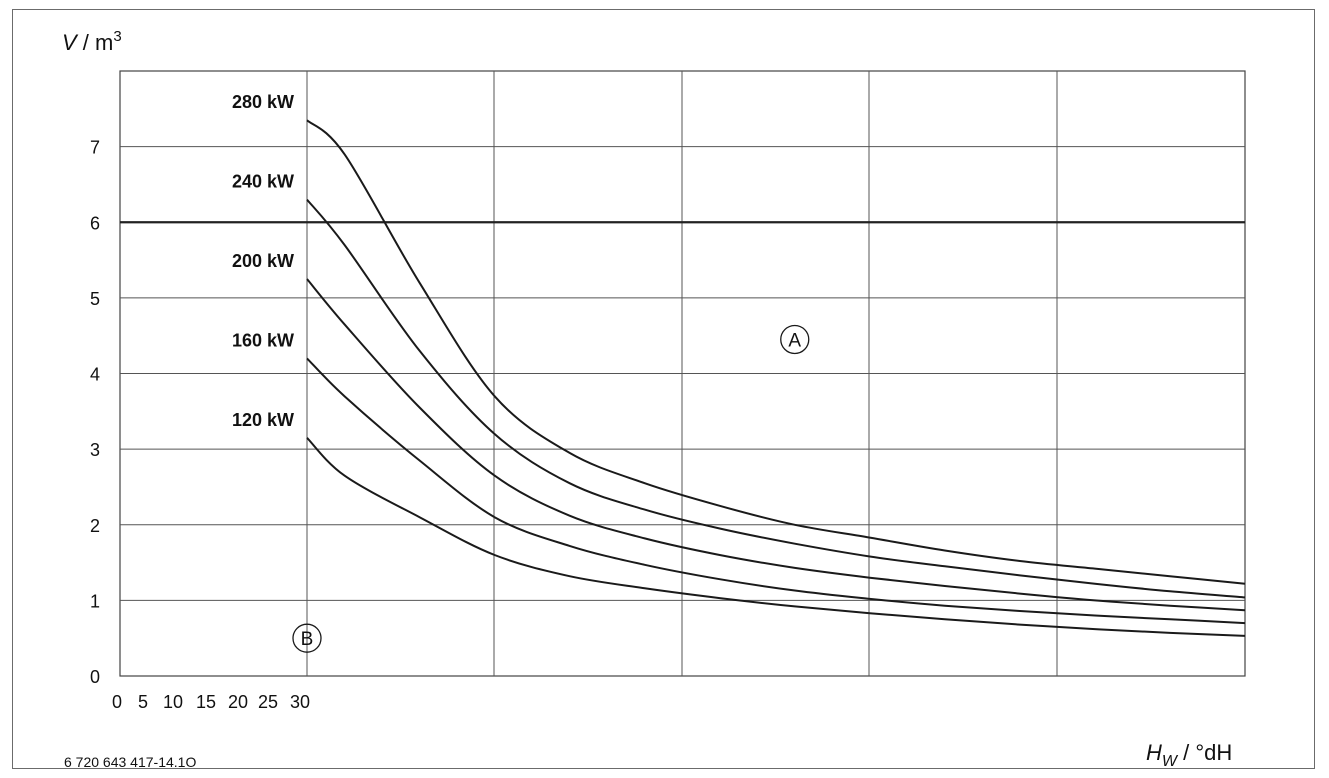 The width and height of the screenshot is (1329, 778). What do you see at coordinates (95, 677) in the screenshot?
I see `y-tick-label: 0` at bounding box center [95, 677].